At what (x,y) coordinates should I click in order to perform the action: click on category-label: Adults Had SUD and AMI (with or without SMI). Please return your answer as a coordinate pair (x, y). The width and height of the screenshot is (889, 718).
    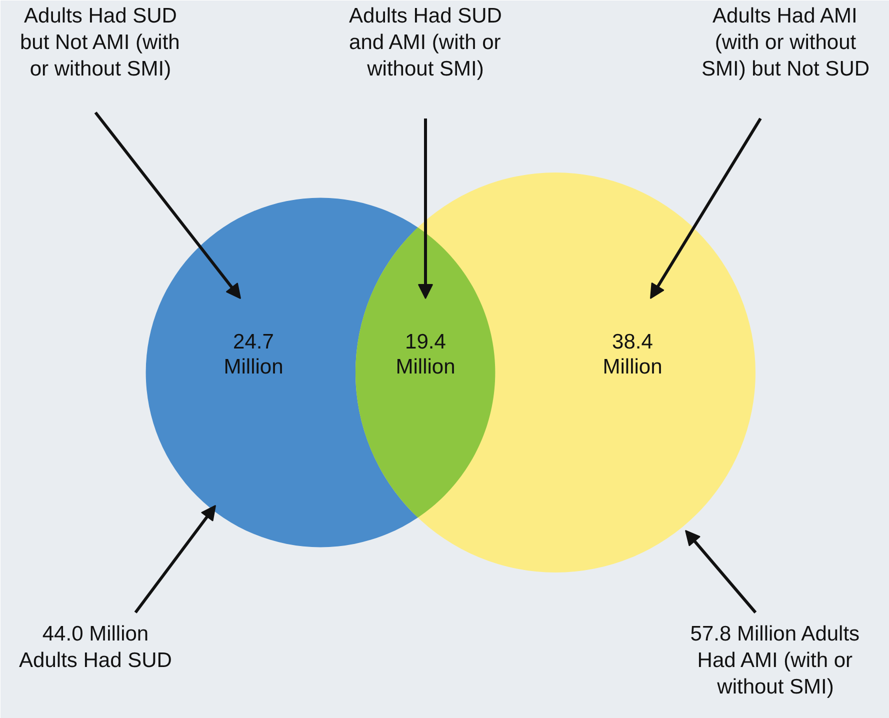
    Looking at the image, I should click on (425, 42).